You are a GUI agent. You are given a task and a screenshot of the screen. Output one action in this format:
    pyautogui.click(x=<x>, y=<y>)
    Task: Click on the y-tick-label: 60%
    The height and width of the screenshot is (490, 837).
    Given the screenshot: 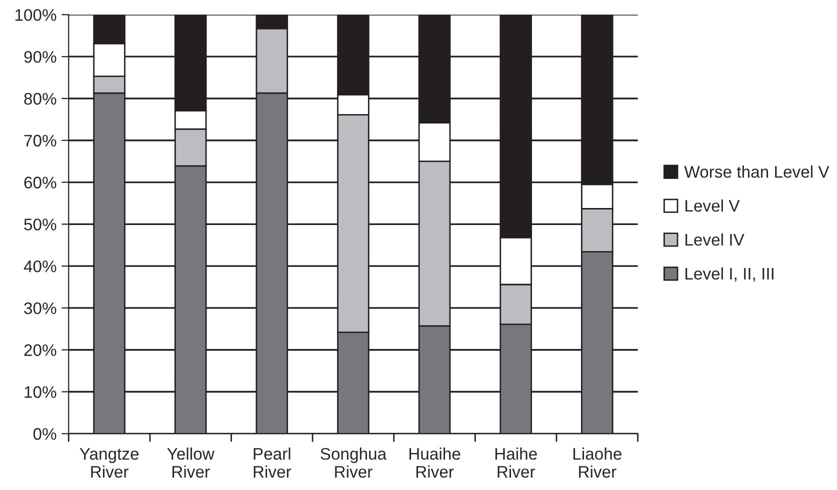 What is the action you would take?
    pyautogui.click(x=40, y=182)
    